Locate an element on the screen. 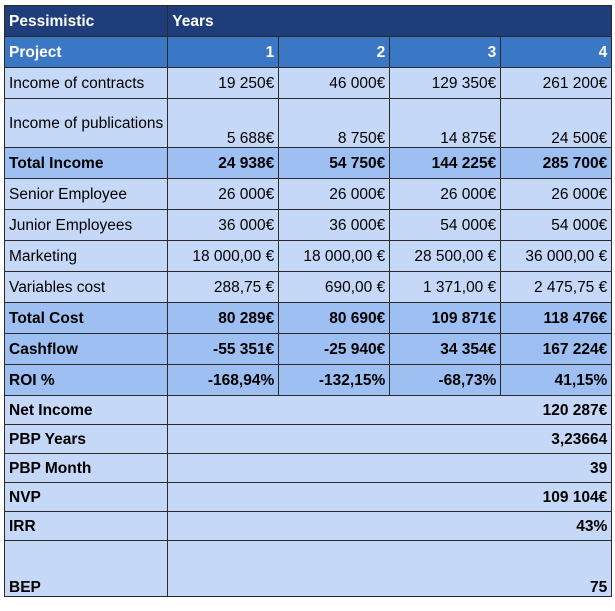 This screenshot has width=615, height=611. cell: -68,73% is located at coordinates (445, 380).